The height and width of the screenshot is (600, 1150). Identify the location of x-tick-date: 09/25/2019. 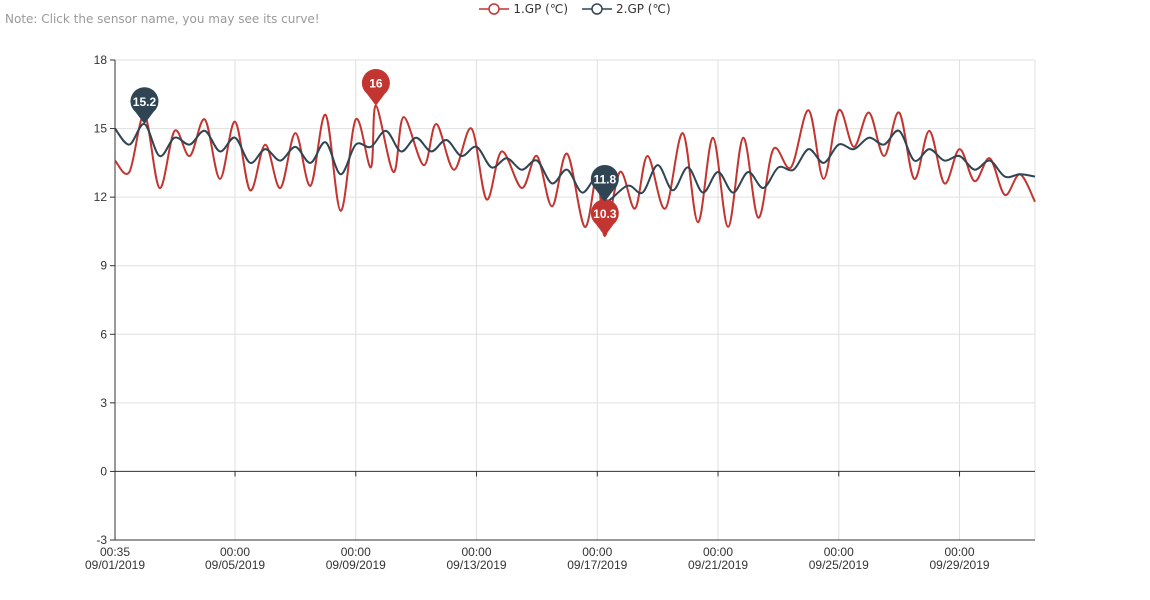
(839, 565).